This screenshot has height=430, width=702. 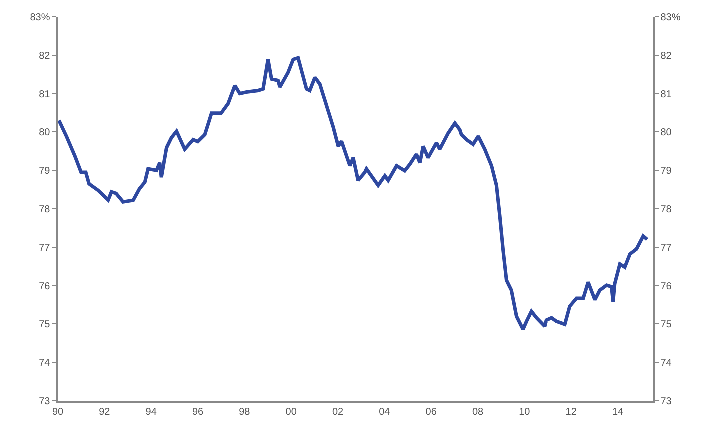 What do you see at coordinates (666, 133) in the screenshot?
I see `y2-tick-label: 80` at bounding box center [666, 133].